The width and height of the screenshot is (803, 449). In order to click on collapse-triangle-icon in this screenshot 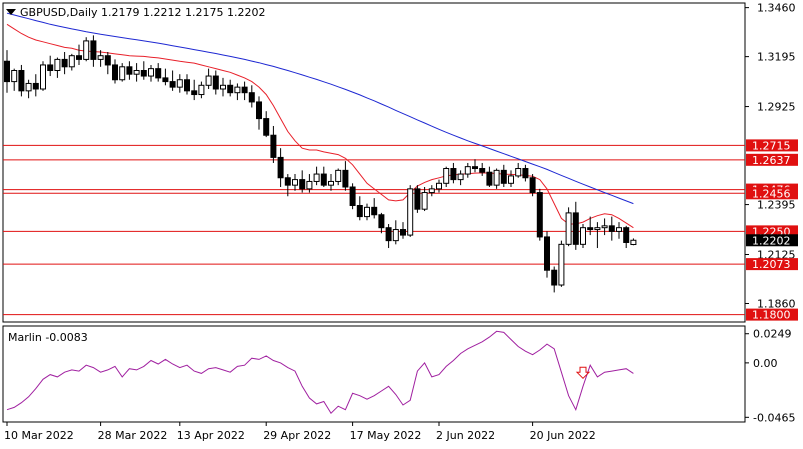, I will do `click(11, 12)`.